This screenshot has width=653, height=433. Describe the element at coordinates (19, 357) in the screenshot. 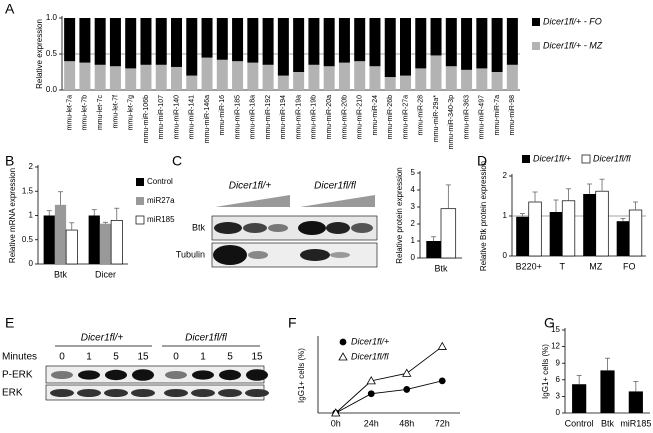

I see `time-label: Minutes` at that location.